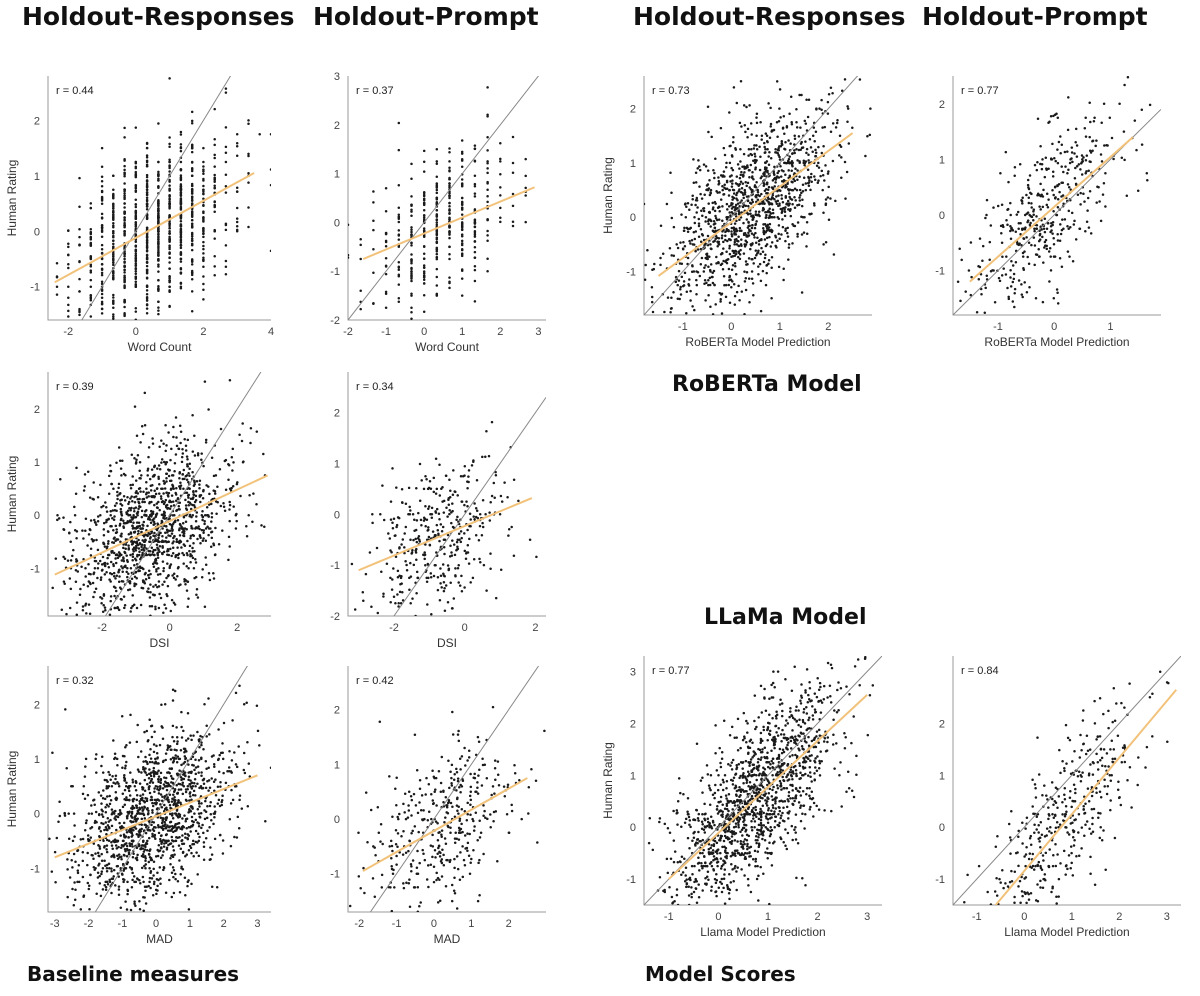 The height and width of the screenshot is (996, 1200). What do you see at coordinates (158, 16) in the screenshot?
I see `heading-col1: Holdout-Responses` at bounding box center [158, 16].